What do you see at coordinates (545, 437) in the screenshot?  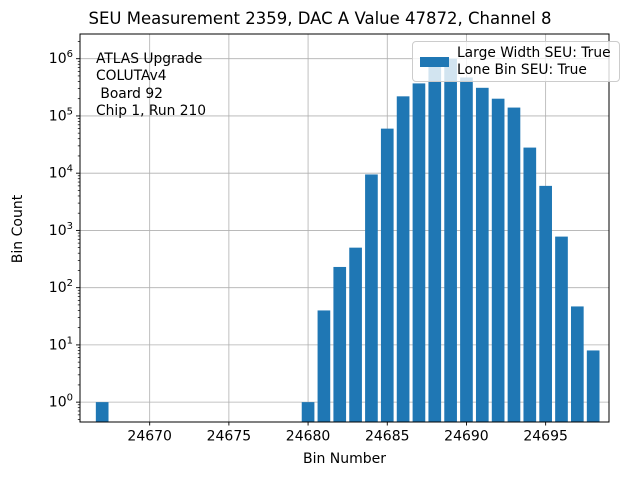 I see `x-tick-label-24695: 24695` at bounding box center [545, 437].